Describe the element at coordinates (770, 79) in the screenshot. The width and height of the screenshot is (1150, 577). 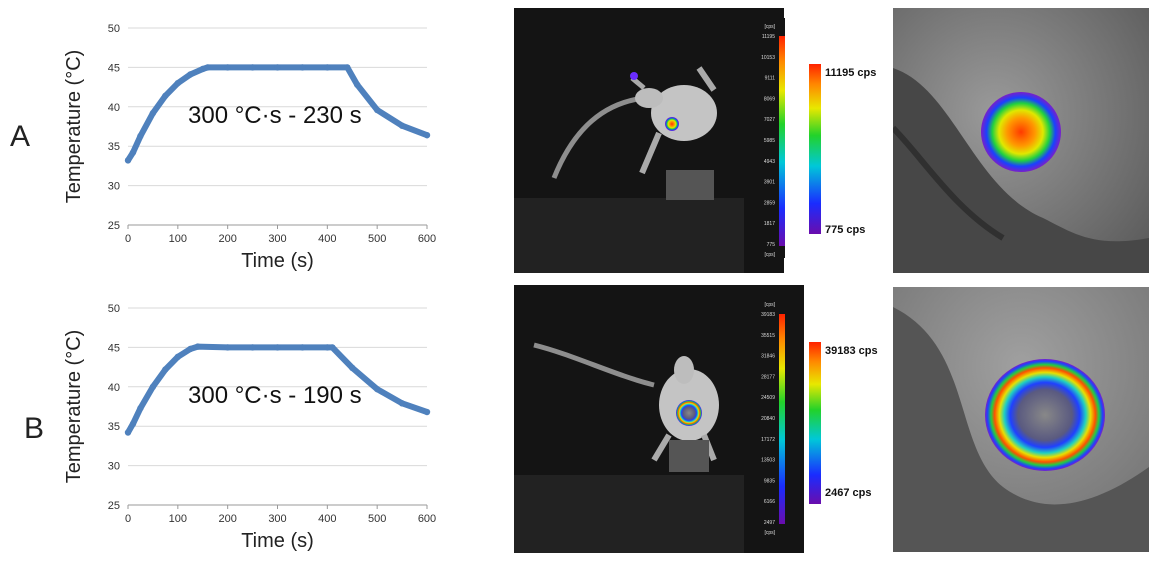
I see `colorbar-tick-label: 9111` at that location.